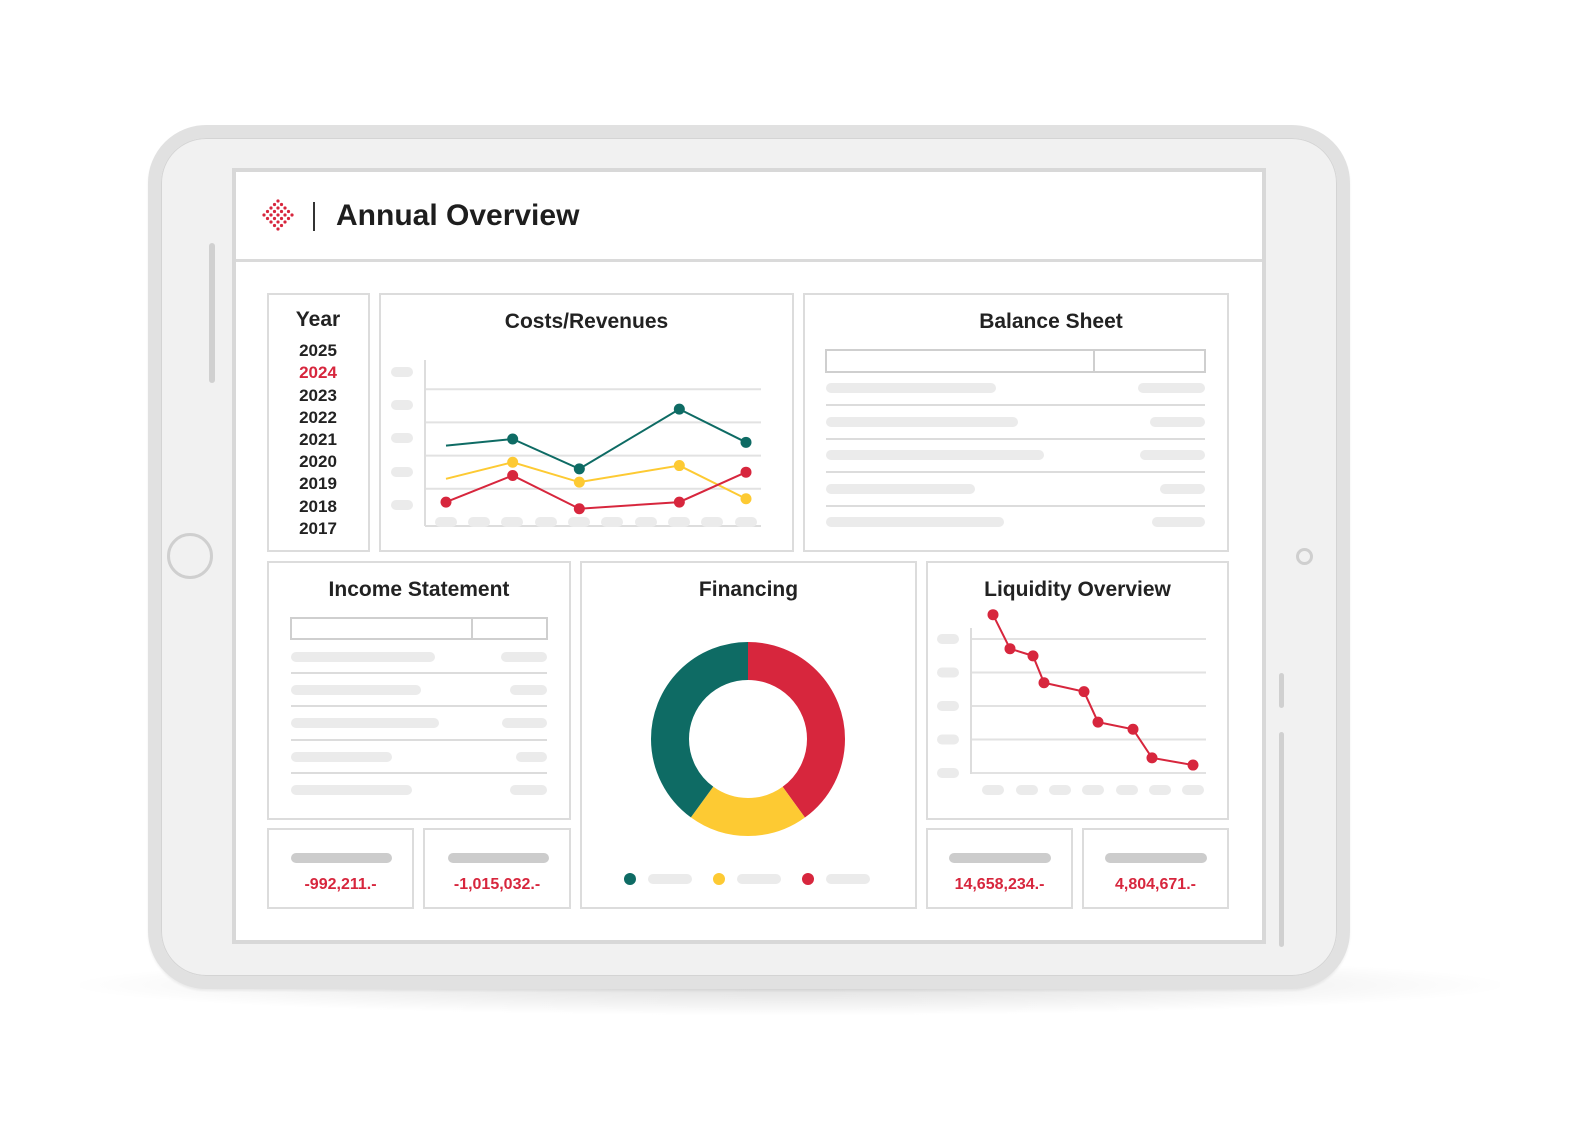 The image size is (1582, 1147). Describe the element at coordinates (318, 528) in the screenshot. I see `year-item-2017: 2017` at that location.